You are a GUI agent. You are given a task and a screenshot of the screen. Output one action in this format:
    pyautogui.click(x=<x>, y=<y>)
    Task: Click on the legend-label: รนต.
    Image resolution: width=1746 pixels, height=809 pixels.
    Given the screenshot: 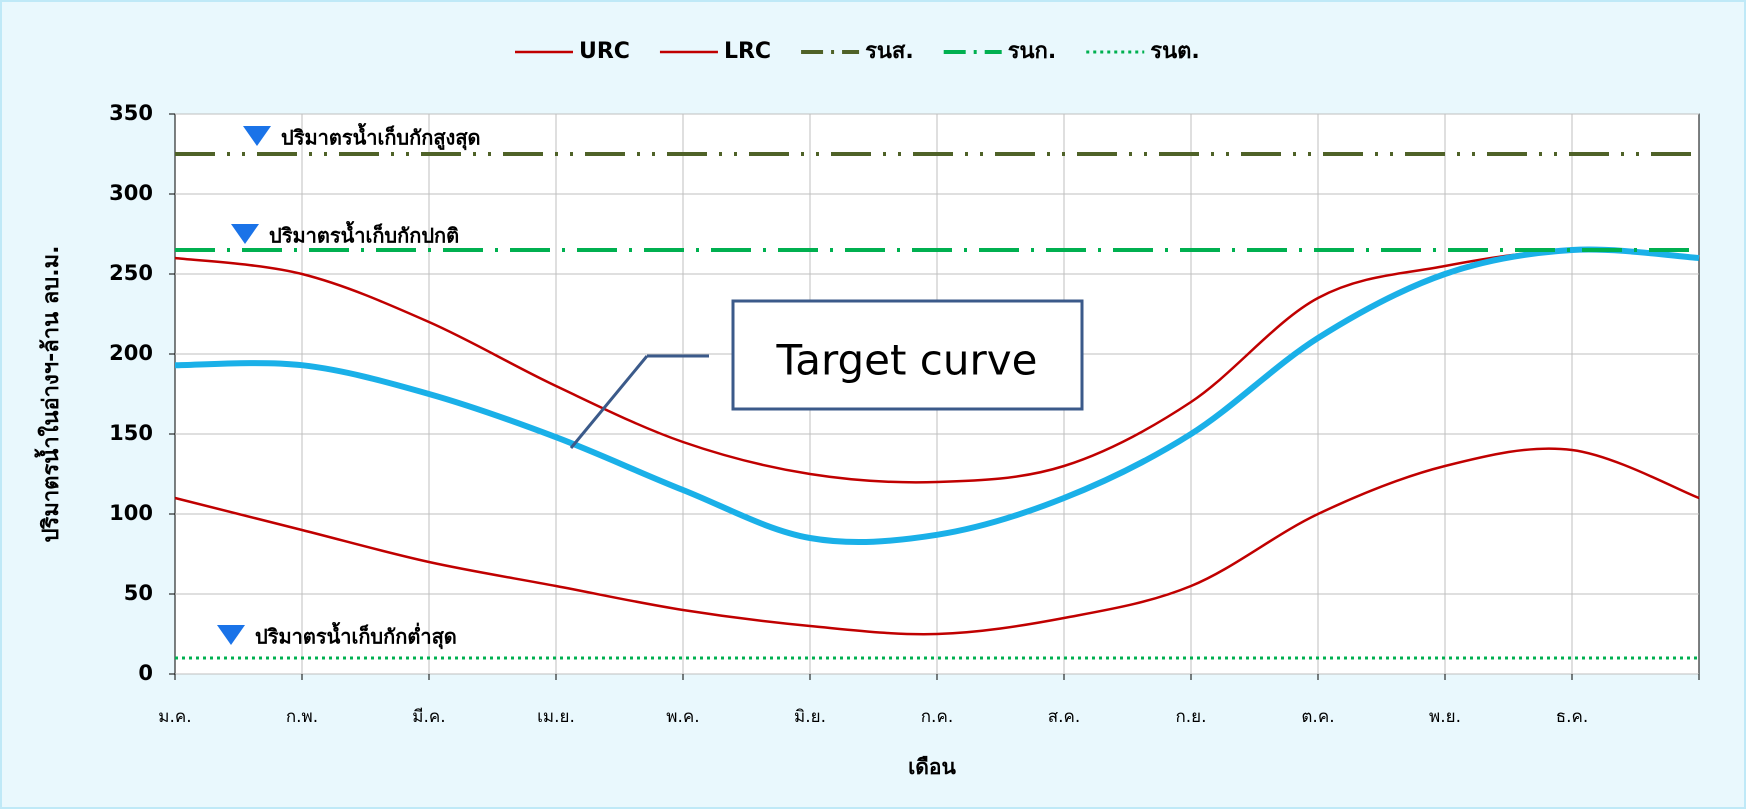 What is the action you would take?
    pyautogui.click(x=1175, y=51)
    